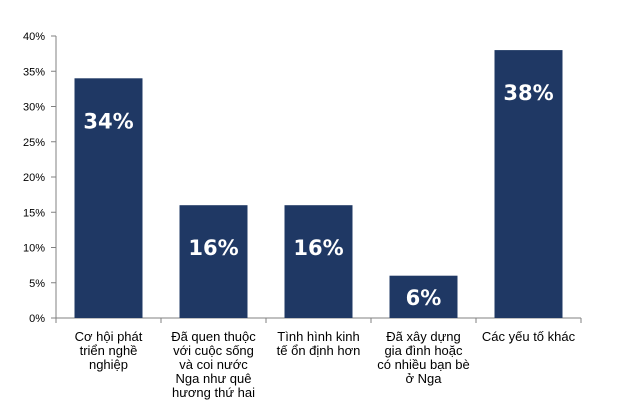 This screenshot has width=623, height=420. I want to click on x-category-label: Cơ hội phát triển nghề nghiệp, so click(108, 350).